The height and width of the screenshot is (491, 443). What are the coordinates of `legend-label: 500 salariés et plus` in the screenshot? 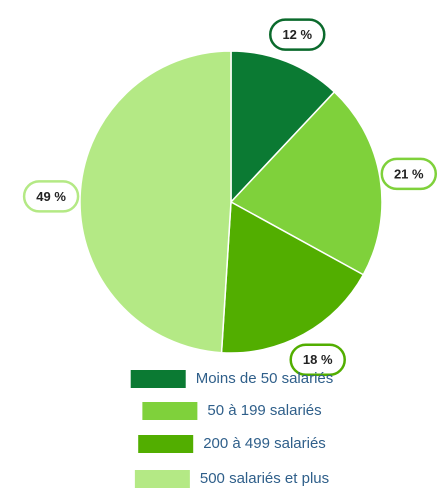 It's located at (264, 478).